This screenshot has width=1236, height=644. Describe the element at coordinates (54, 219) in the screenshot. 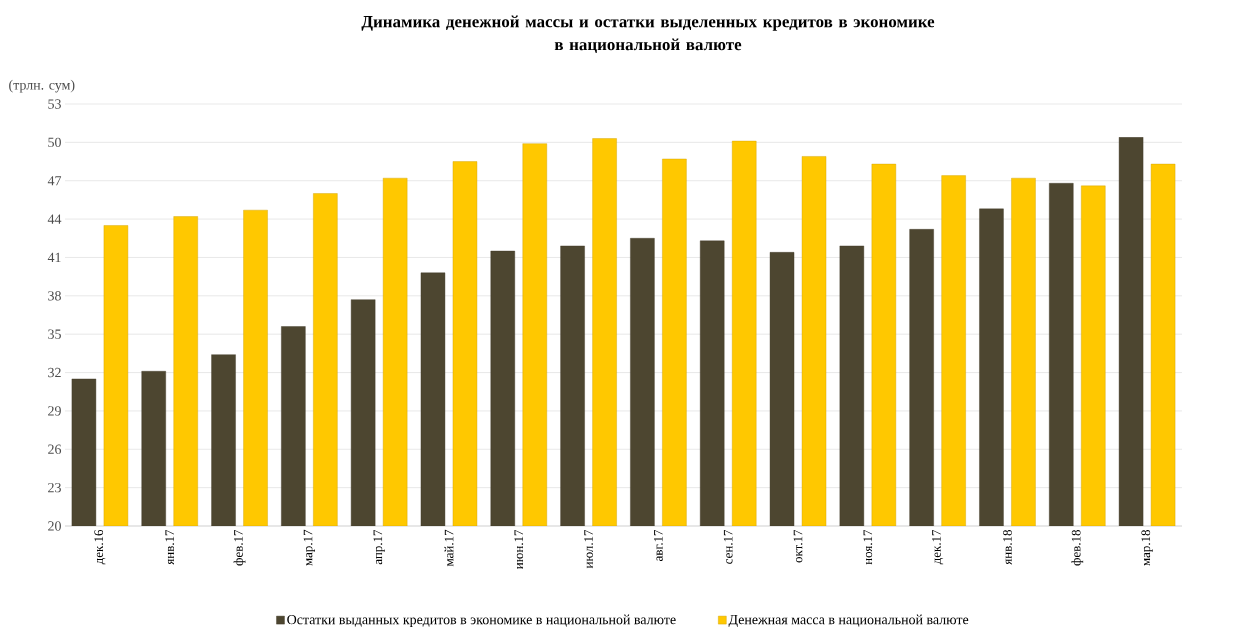

I see `y-tick-label: 44` at that location.